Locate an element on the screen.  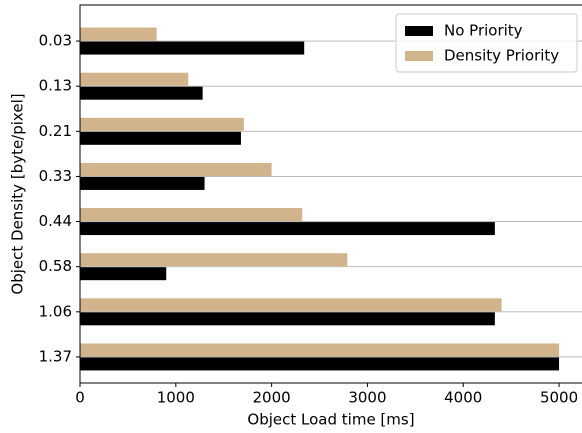
y-tick-label: 0.13 is located at coordinates (55, 86).